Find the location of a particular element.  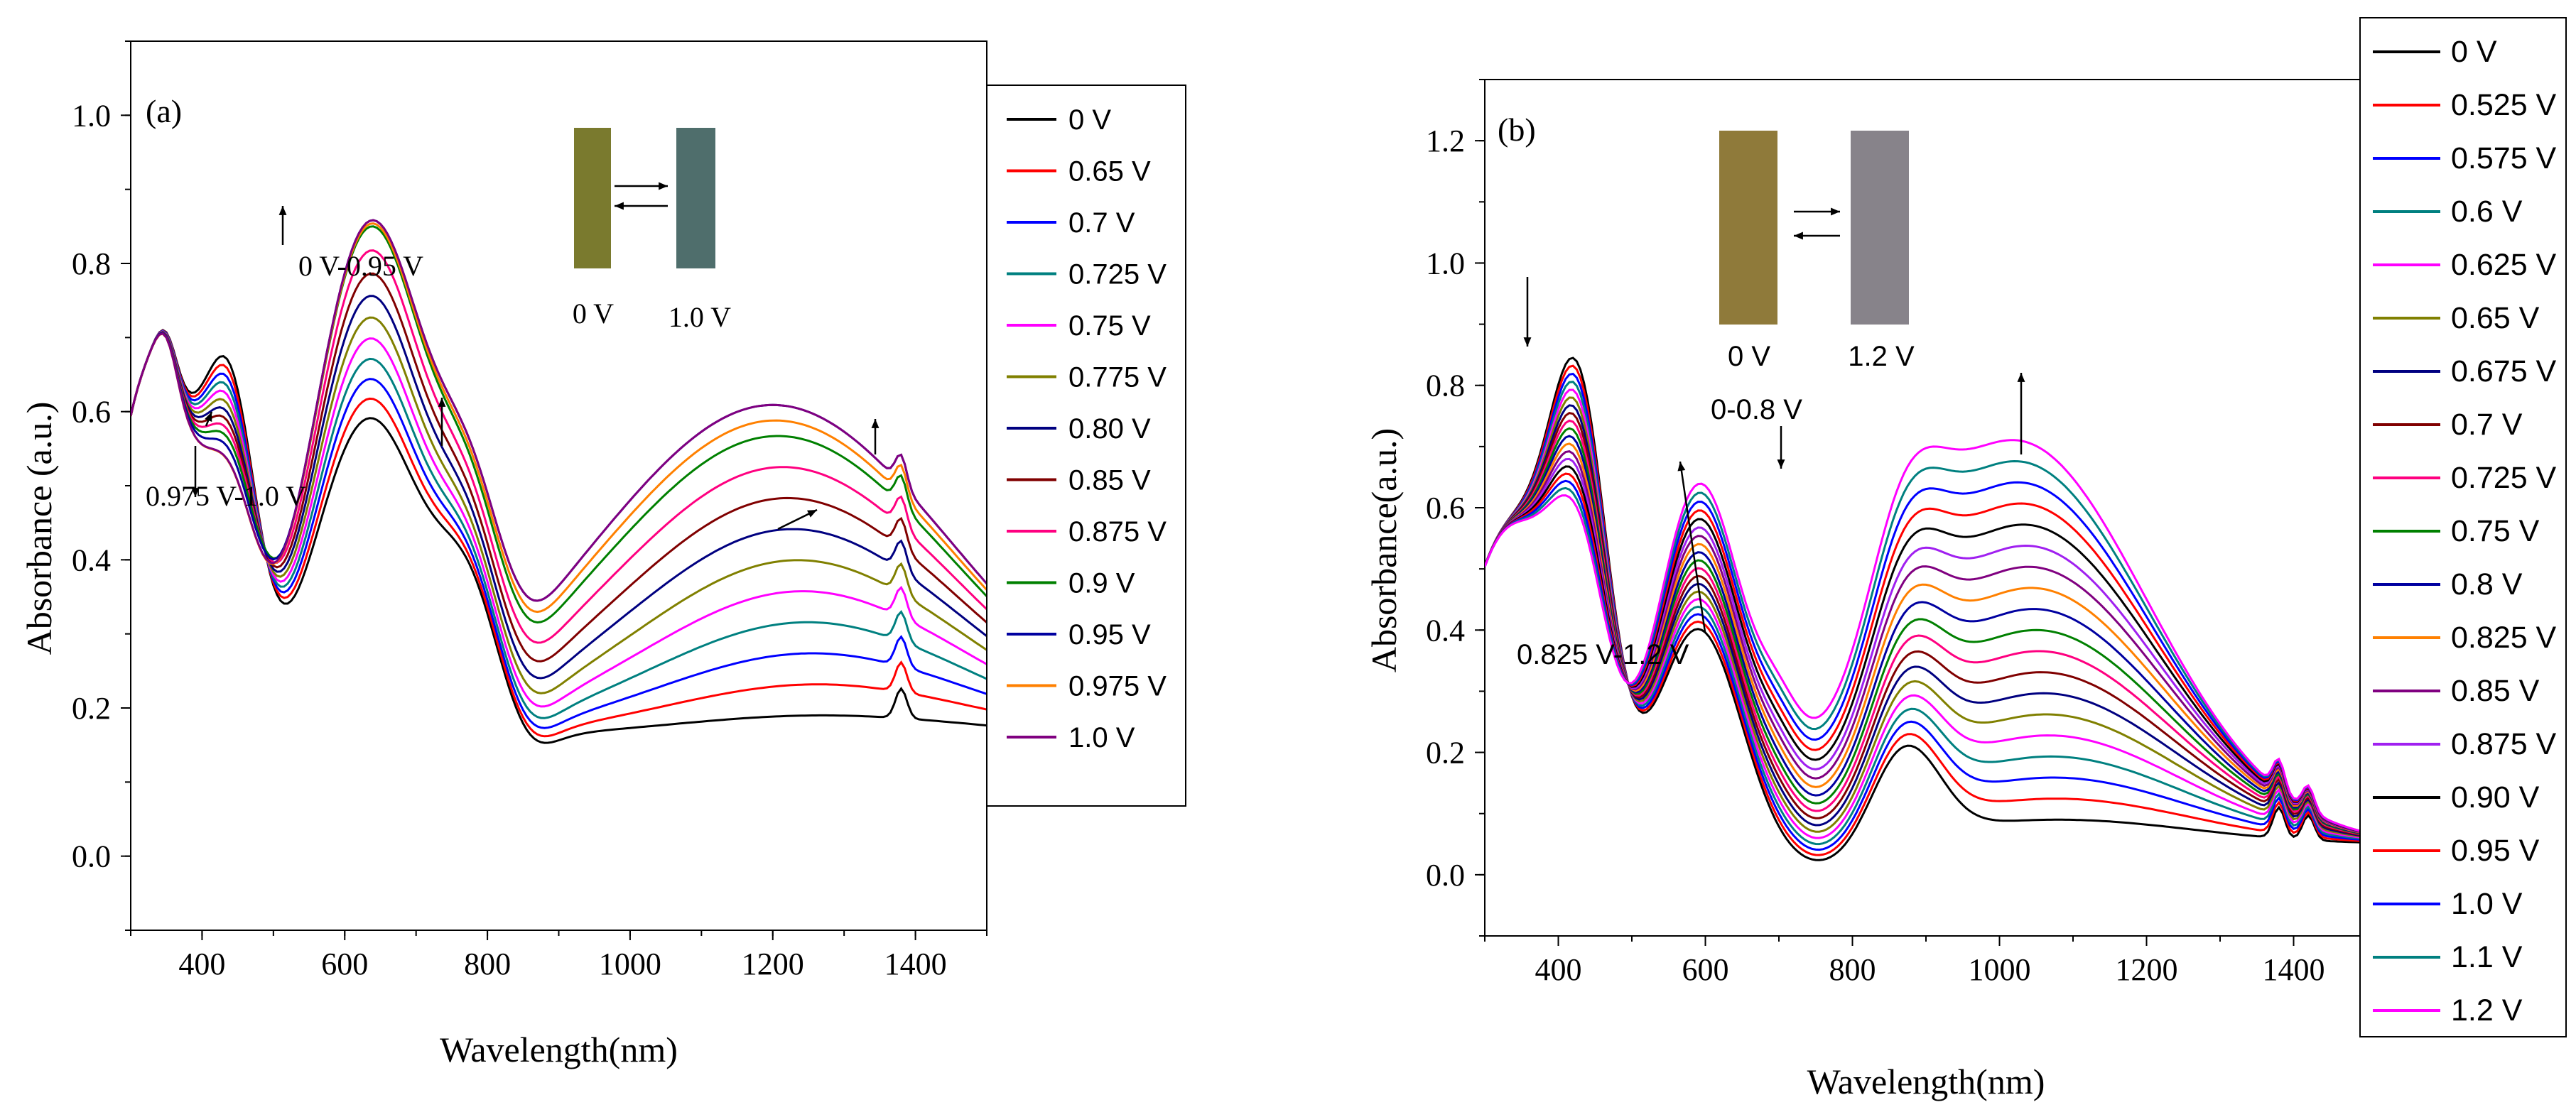

arrow-shift-head is located at coordinates (1681, 467).